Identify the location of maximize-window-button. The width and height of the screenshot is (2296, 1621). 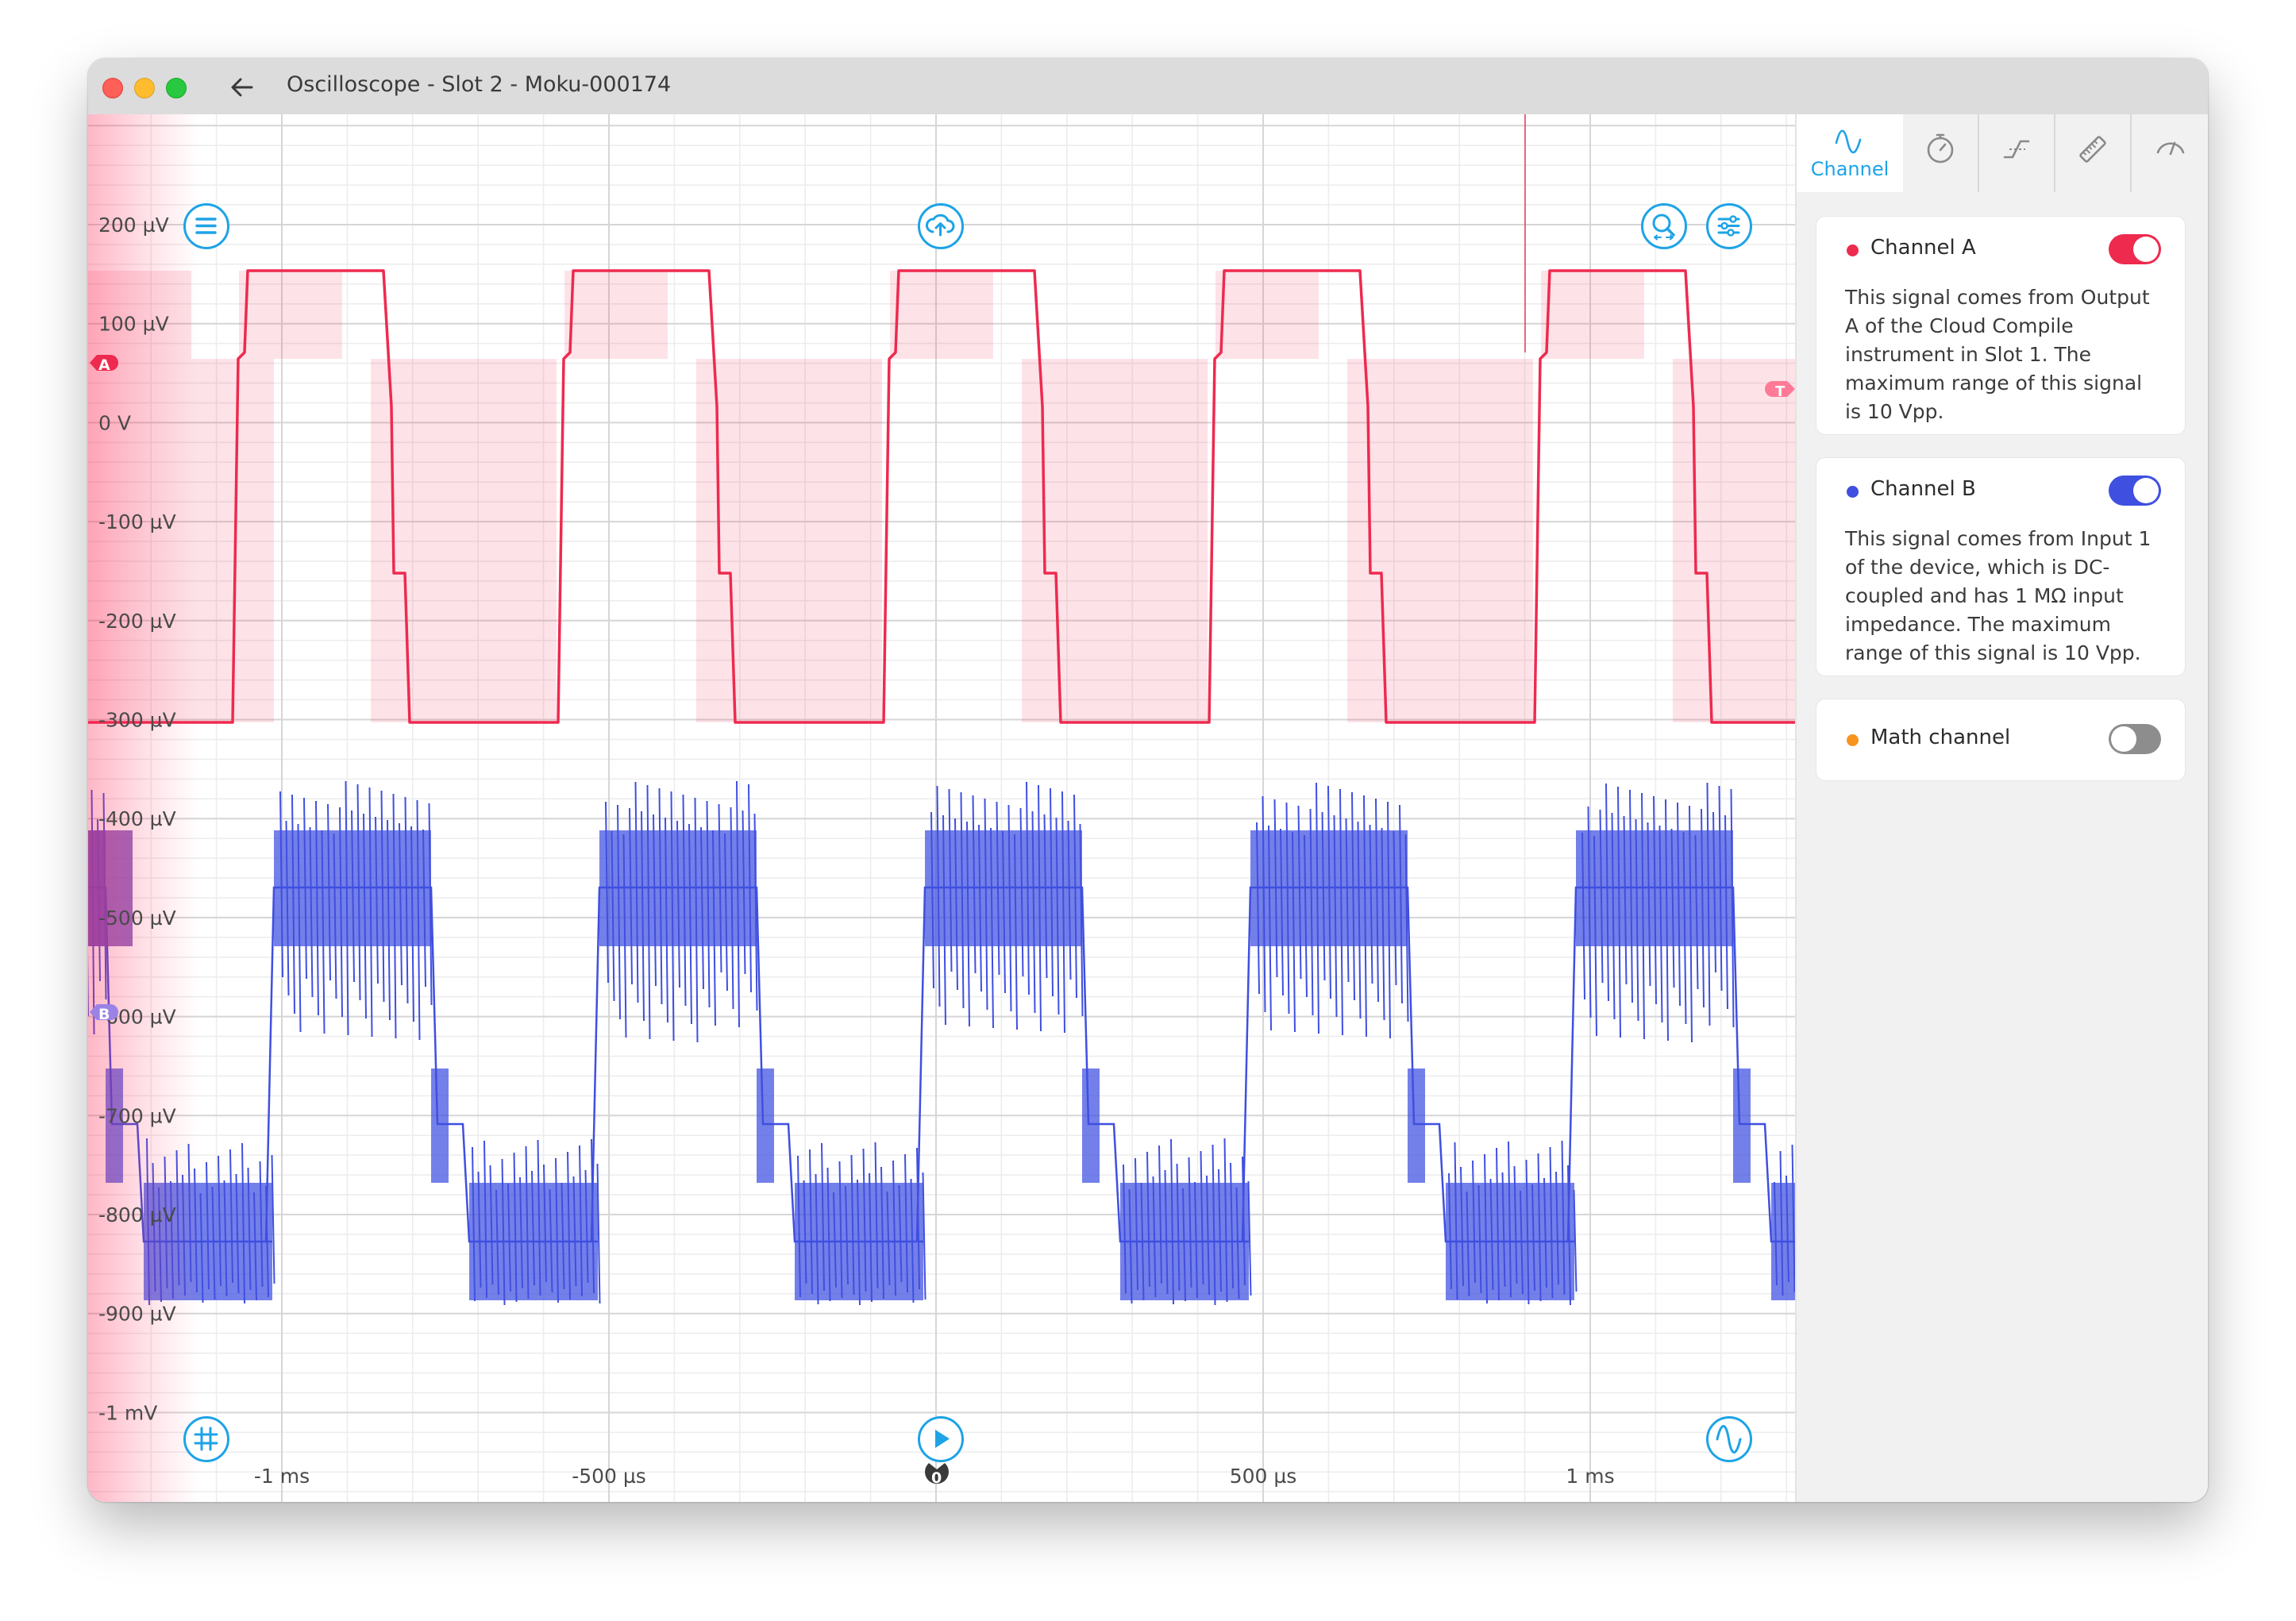
(176, 88).